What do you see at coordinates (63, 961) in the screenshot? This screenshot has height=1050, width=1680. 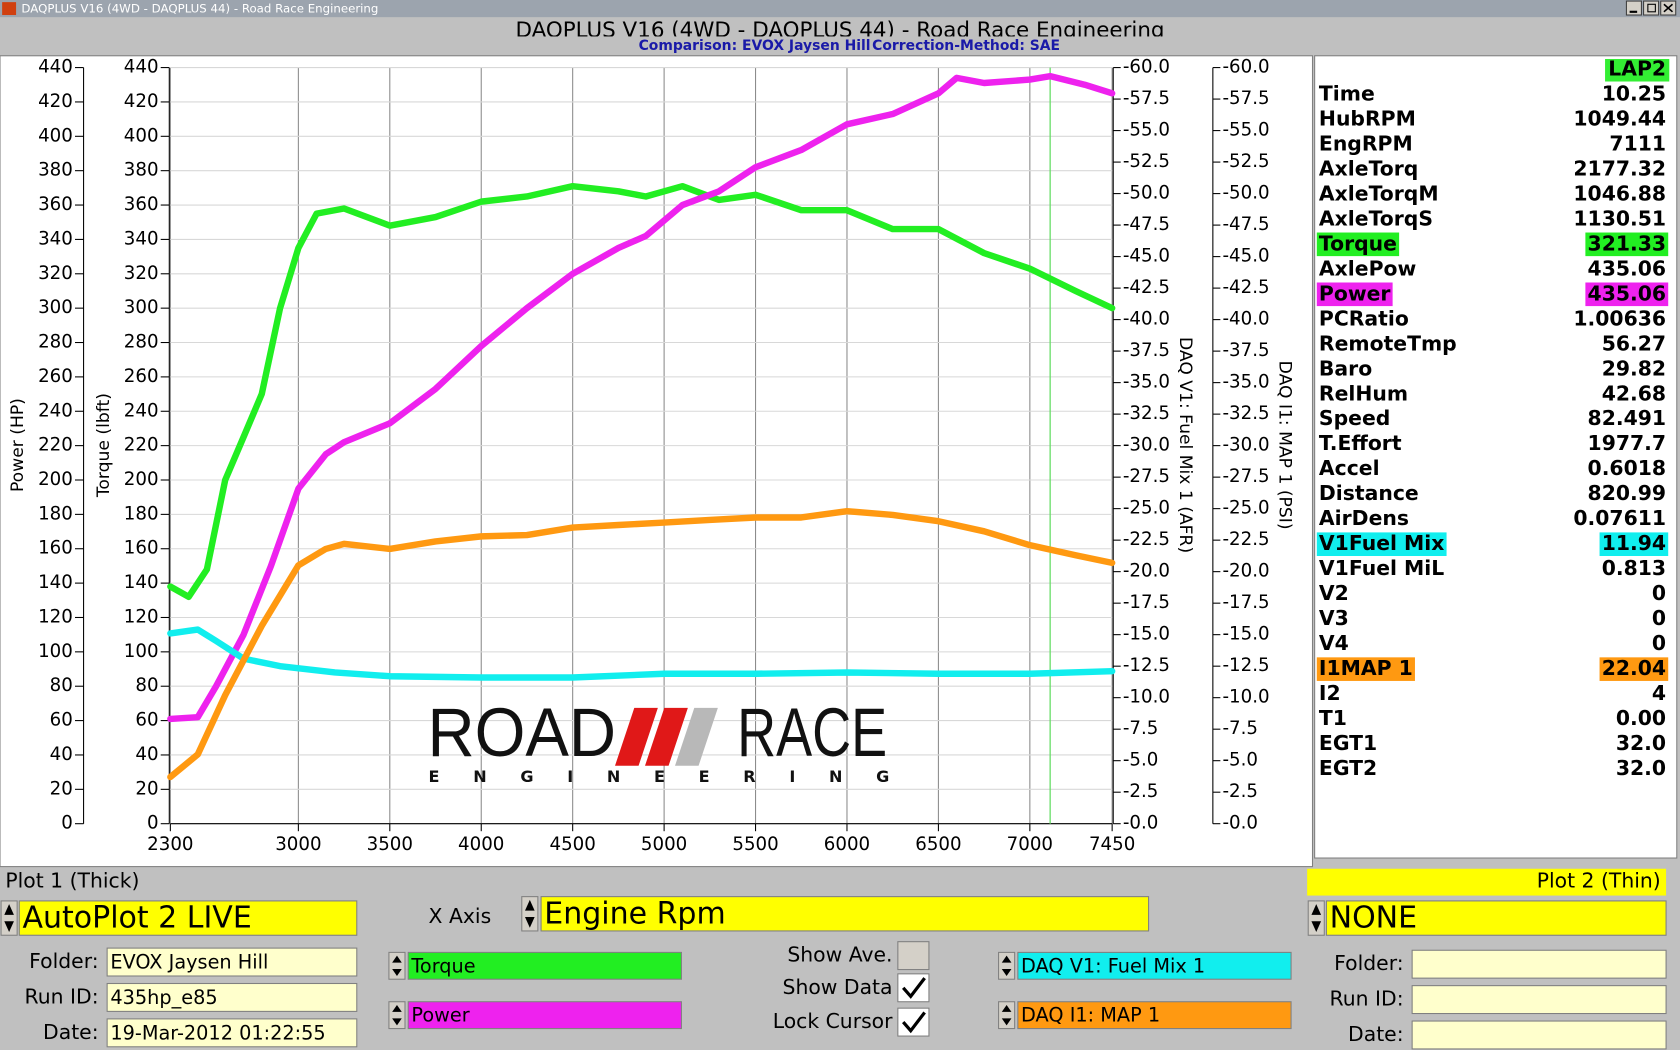 I see `plot1-folder-label: Folder:` at bounding box center [63, 961].